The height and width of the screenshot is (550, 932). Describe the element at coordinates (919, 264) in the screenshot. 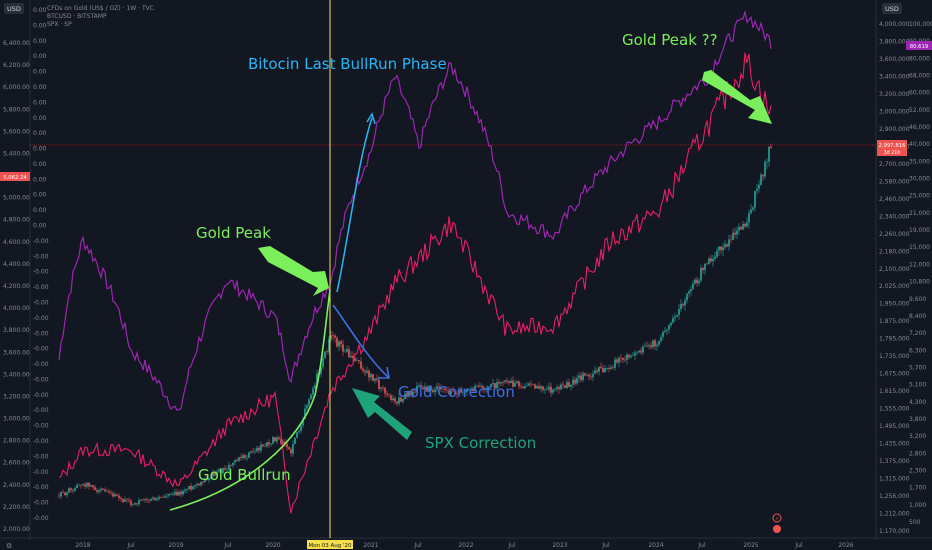

I see `axis-tick-label: 12,000` at that location.